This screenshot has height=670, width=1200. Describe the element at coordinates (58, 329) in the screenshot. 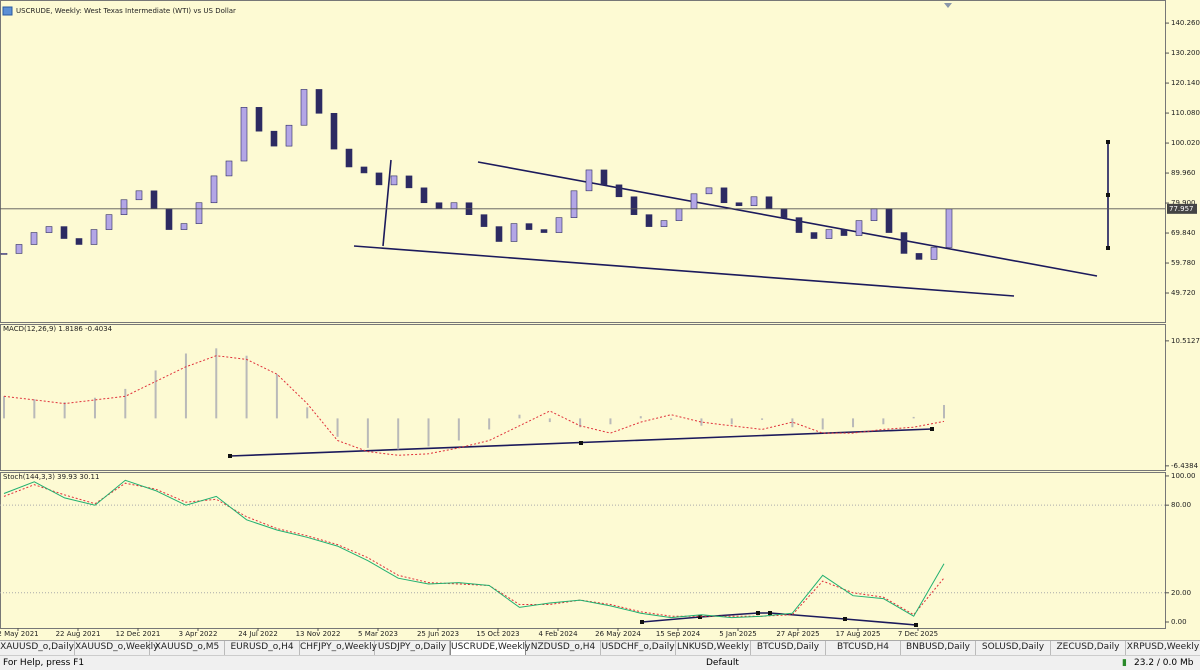

I see `macd-title: MACD(12,26,9) 1.8186 -0.4034` at that location.